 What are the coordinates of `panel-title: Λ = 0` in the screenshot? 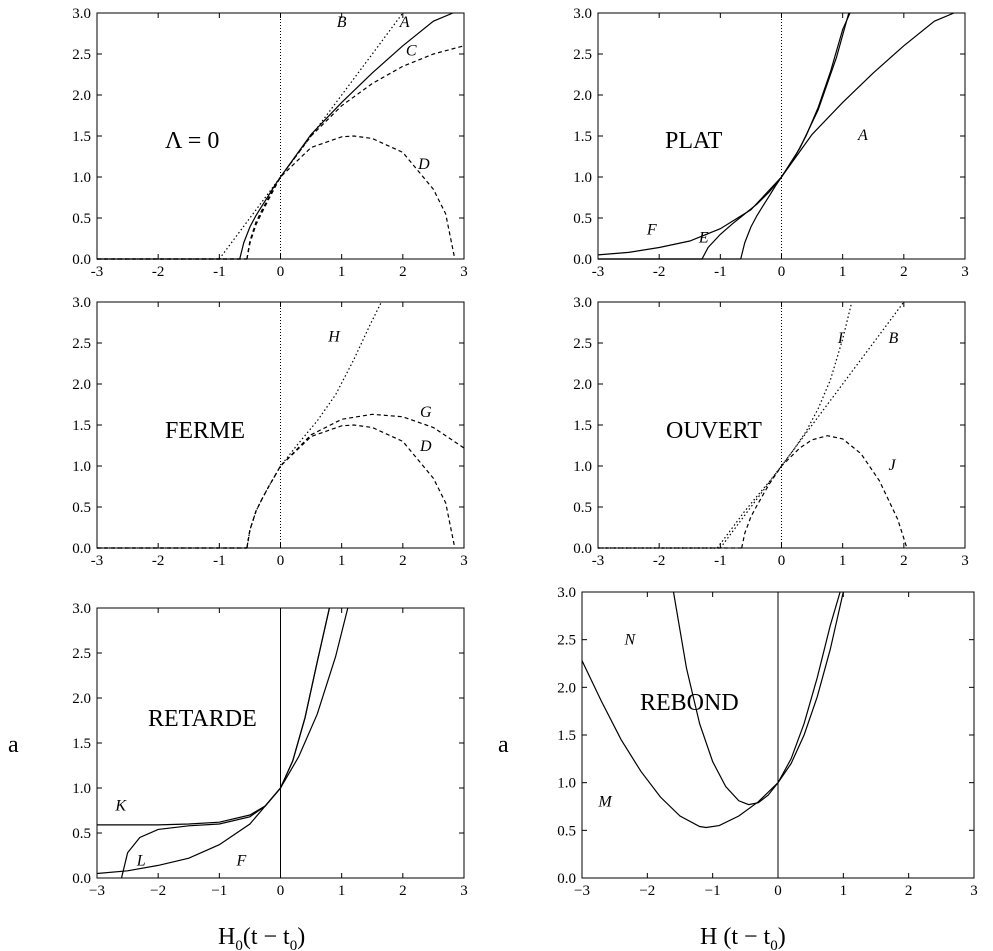 It's located at (192, 141).